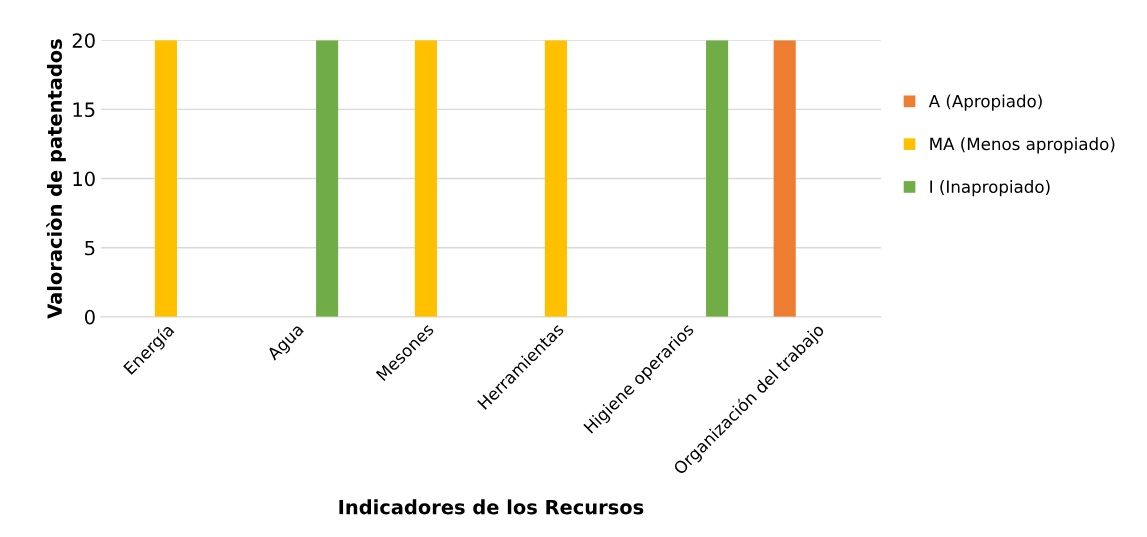 The height and width of the screenshot is (537, 1147). What do you see at coordinates (491, 507) in the screenshot?
I see `x-axis-title: Indicadores de los Recursos` at bounding box center [491, 507].